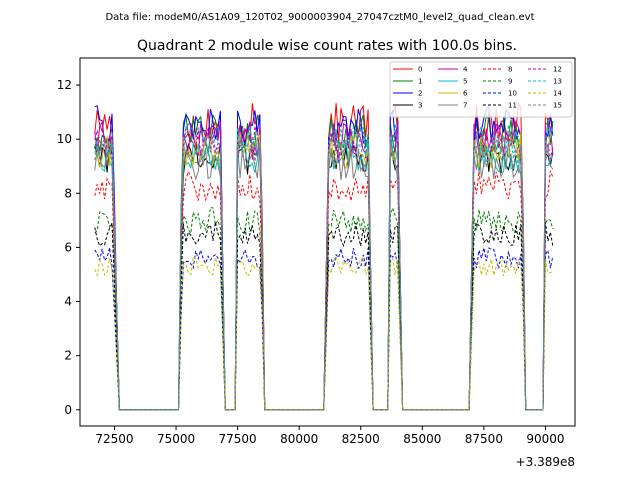 This screenshot has width=640, height=480. Describe the element at coordinates (176, 439) in the screenshot. I see `x-tick-label: 75000` at that location.